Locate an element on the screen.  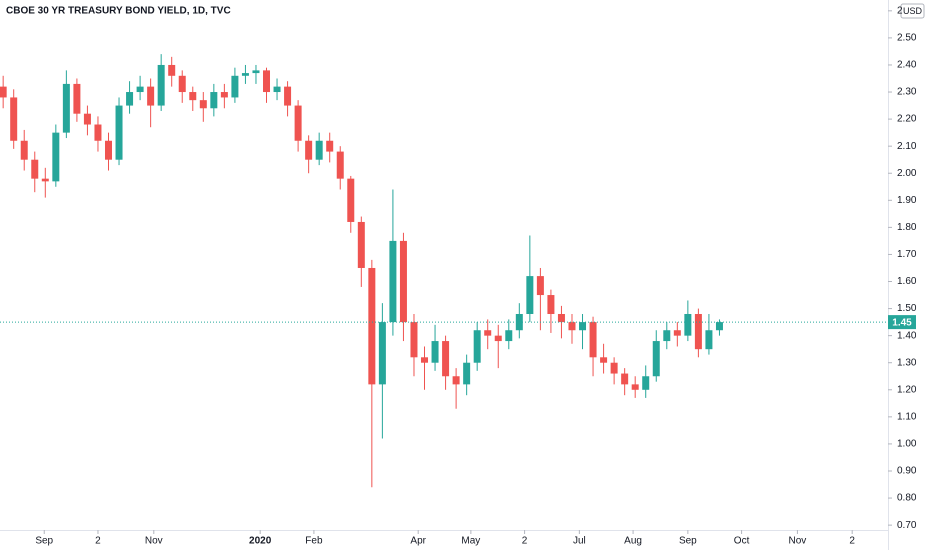
currency-badge is located at coordinates (912, 11).